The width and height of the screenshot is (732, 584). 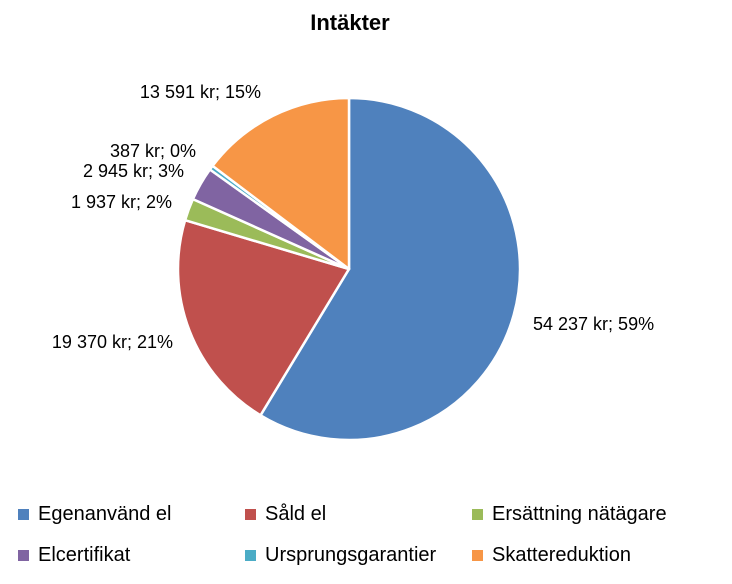 I want to click on legend-item: Egenanvänd el, so click(x=94, y=514).